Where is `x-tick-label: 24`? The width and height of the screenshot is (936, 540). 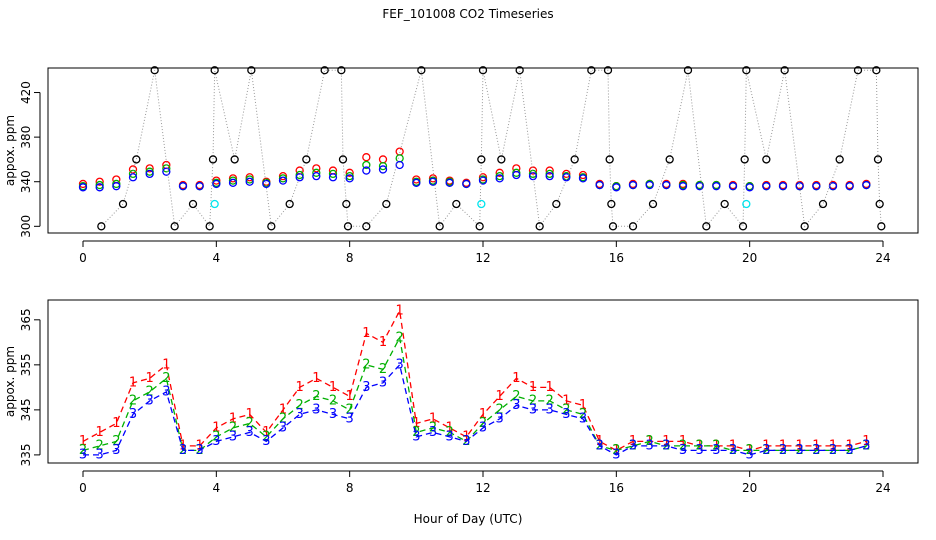 x-tick-label: 24 is located at coordinates (882, 258).